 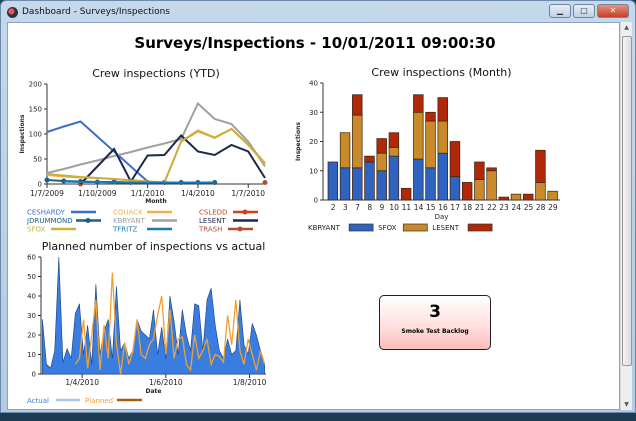 What do you see at coordinates (468, 207) in the screenshot?
I see `x-tick-label: 18` at bounding box center [468, 207].